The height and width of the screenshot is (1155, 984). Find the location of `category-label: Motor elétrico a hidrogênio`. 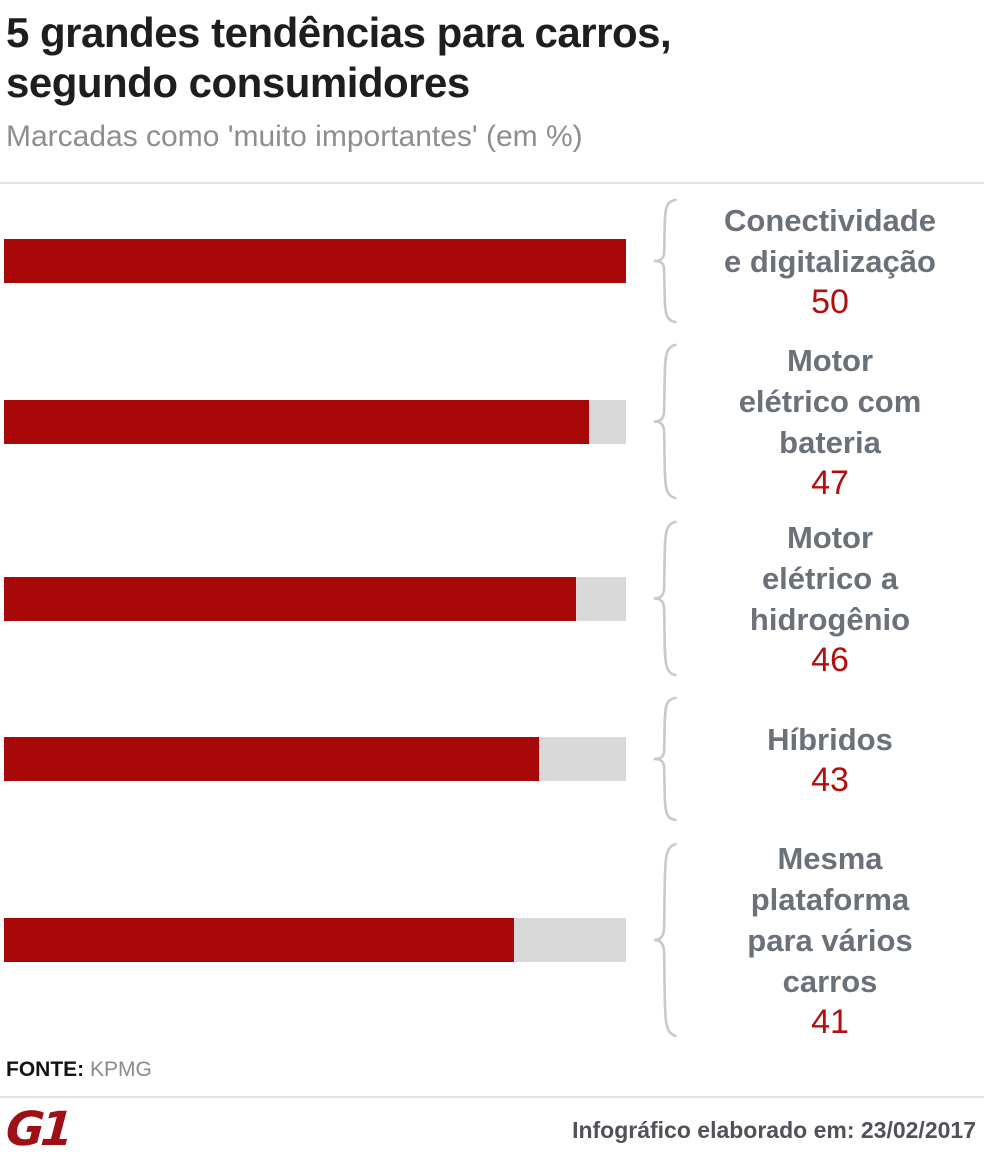

category-label: Motor elétrico a hidrogênio is located at coordinates (830, 578).